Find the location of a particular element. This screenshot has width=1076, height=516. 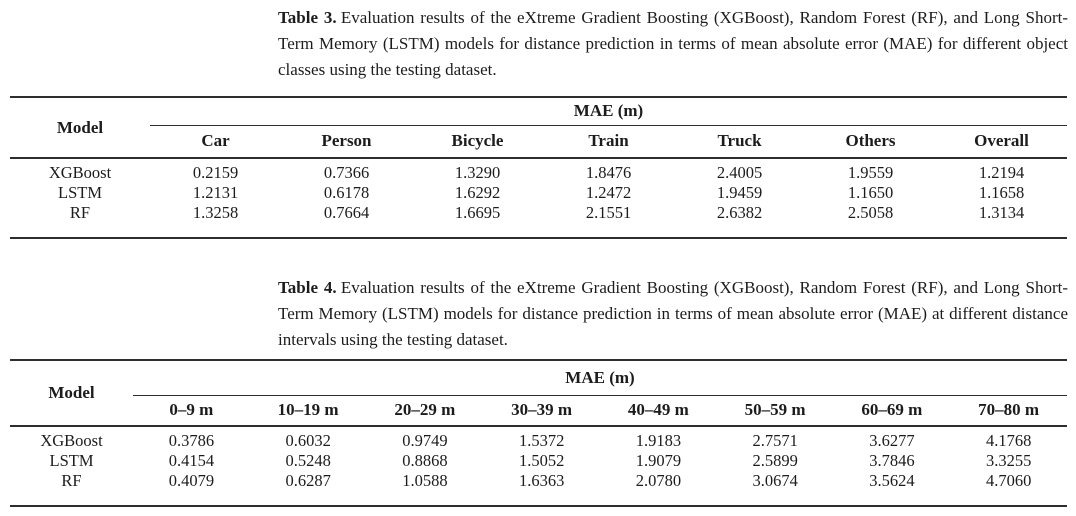

data-cell: 0.6032 is located at coordinates (308, 440).